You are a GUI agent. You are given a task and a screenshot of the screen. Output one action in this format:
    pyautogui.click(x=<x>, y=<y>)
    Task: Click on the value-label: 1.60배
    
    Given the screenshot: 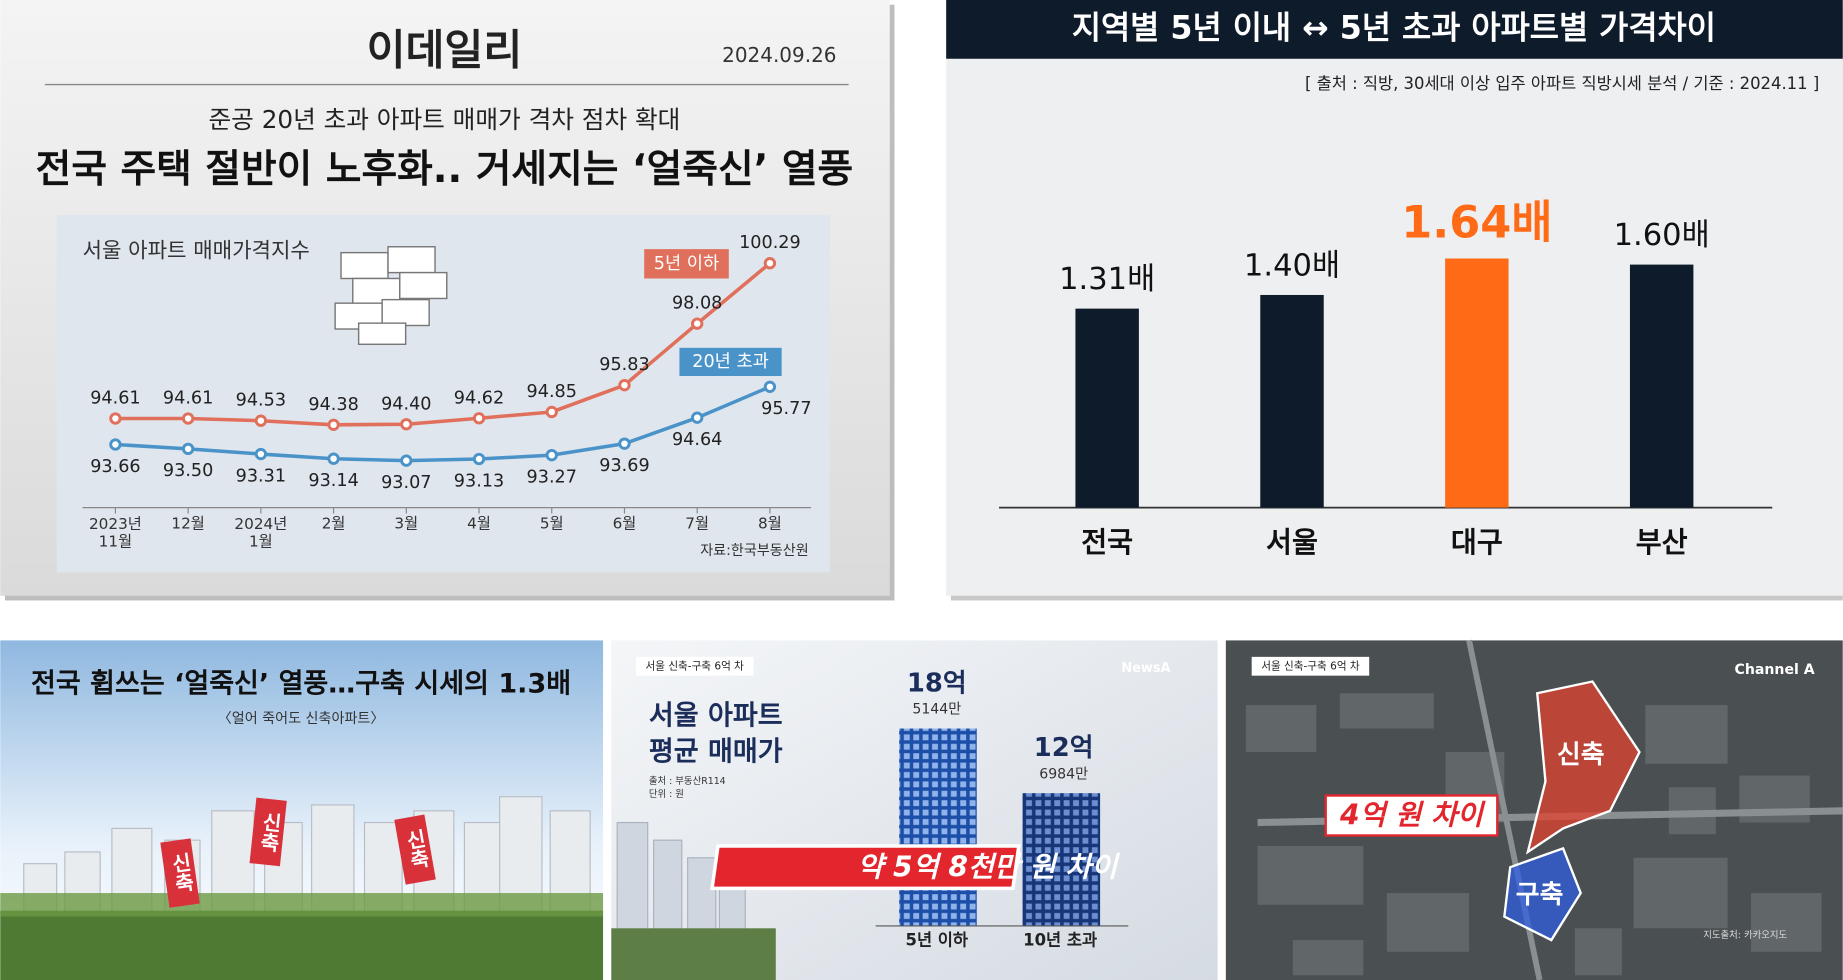 What is the action you would take?
    pyautogui.click(x=1662, y=235)
    